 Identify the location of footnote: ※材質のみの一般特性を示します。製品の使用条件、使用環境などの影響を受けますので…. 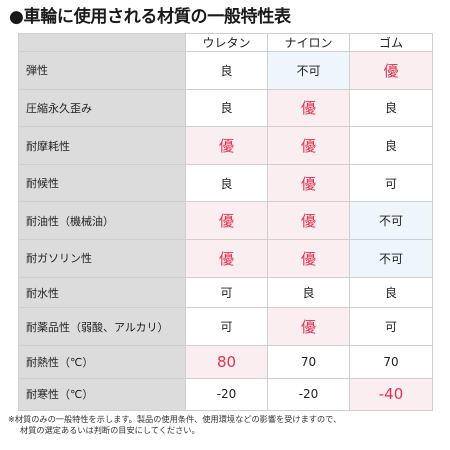
(226, 425).